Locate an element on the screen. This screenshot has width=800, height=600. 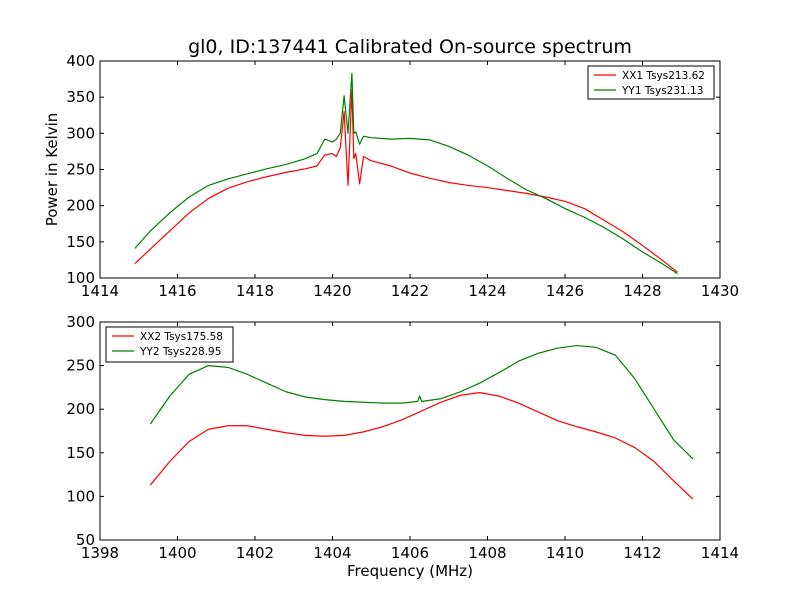
x-tick-label-0-1: 1416 is located at coordinates (177, 291).